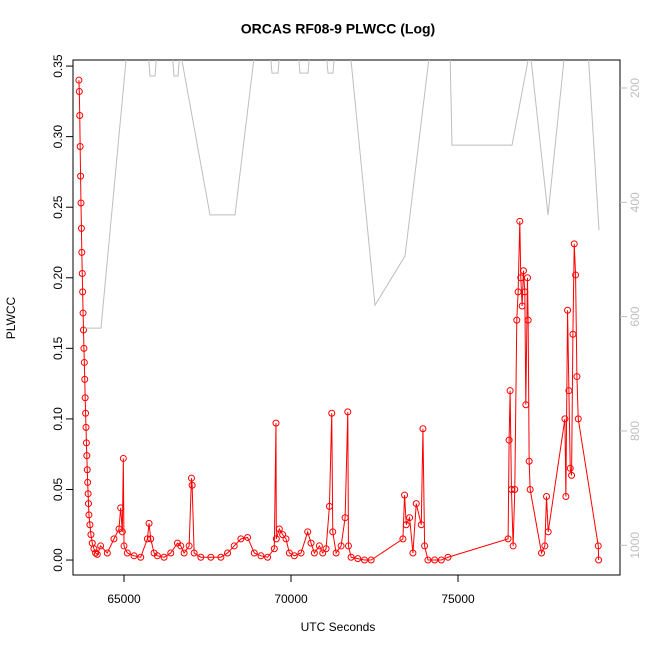 This screenshot has height=650, width=650. Describe the element at coordinates (58, 348) in the screenshot. I see `y-tick-label: 0.15` at that location.